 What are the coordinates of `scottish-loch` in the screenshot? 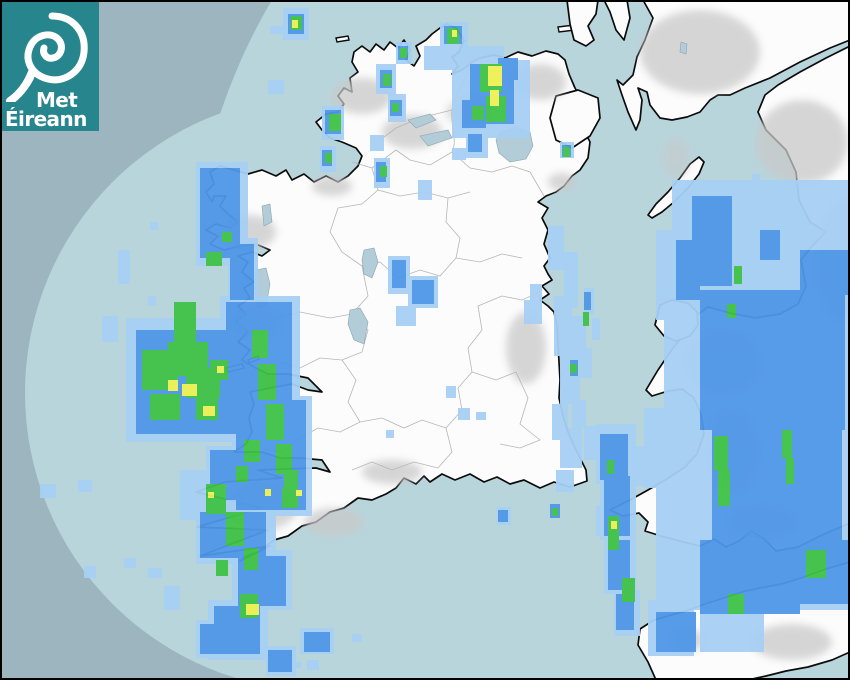 It's located at (683, 48).